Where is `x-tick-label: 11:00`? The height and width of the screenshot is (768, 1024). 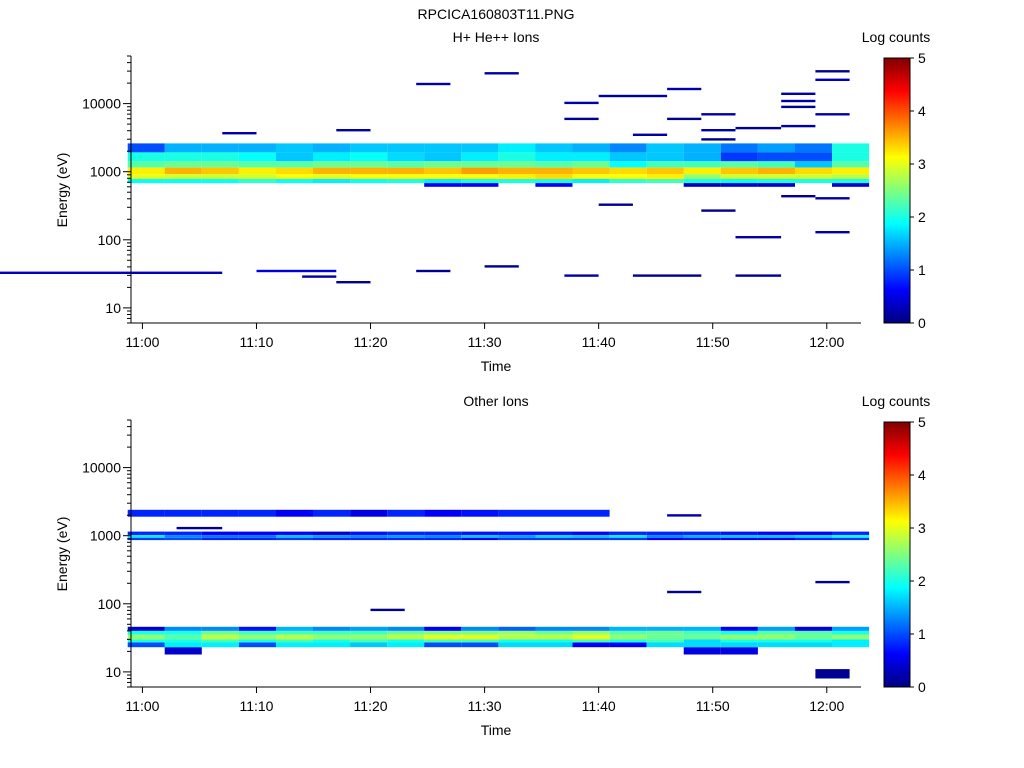 x-tick-label: 11:00 is located at coordinates (142, 706).